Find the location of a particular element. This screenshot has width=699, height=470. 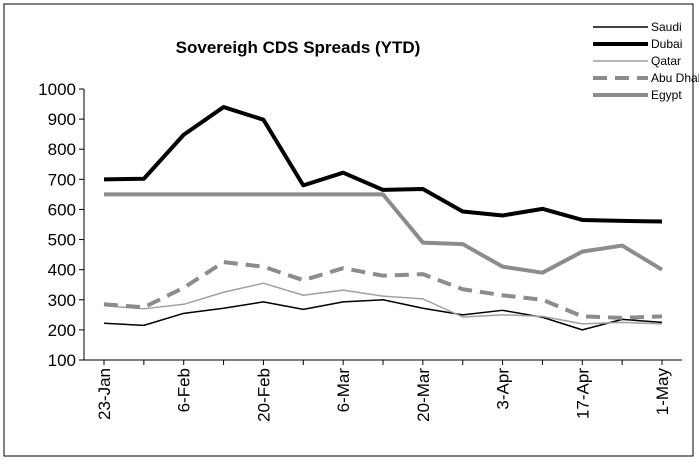

y-tick-label: 700 is located at coordinates (62, 179).